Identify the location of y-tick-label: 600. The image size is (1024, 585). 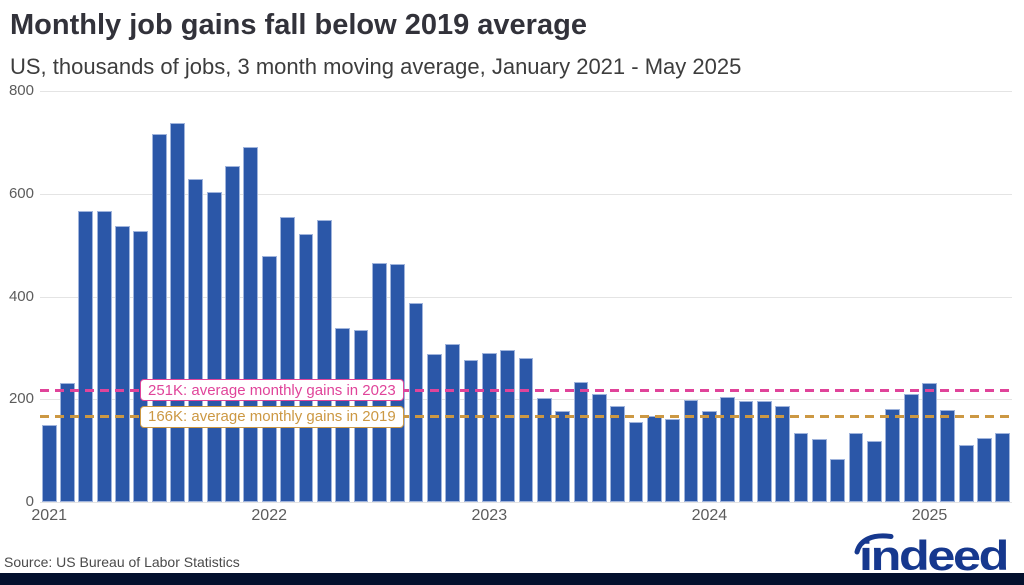
(21, 193).